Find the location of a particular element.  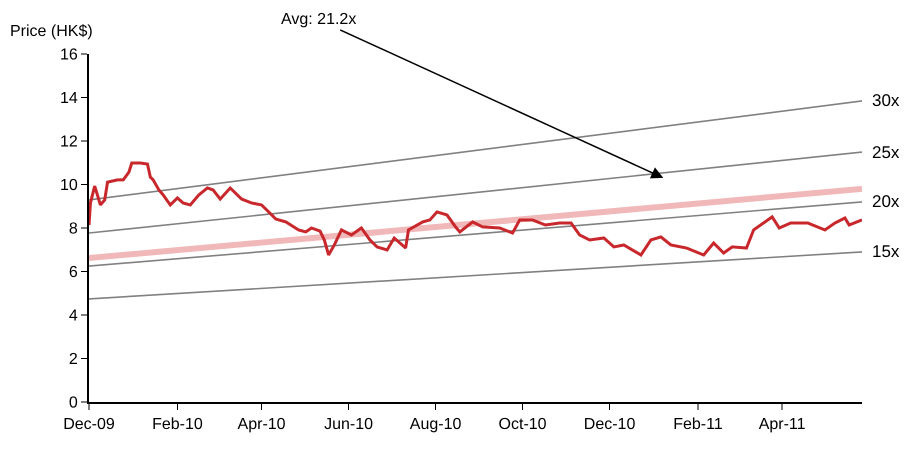

x-tick-label: Feb-10 is located at coordinates (177, 425).